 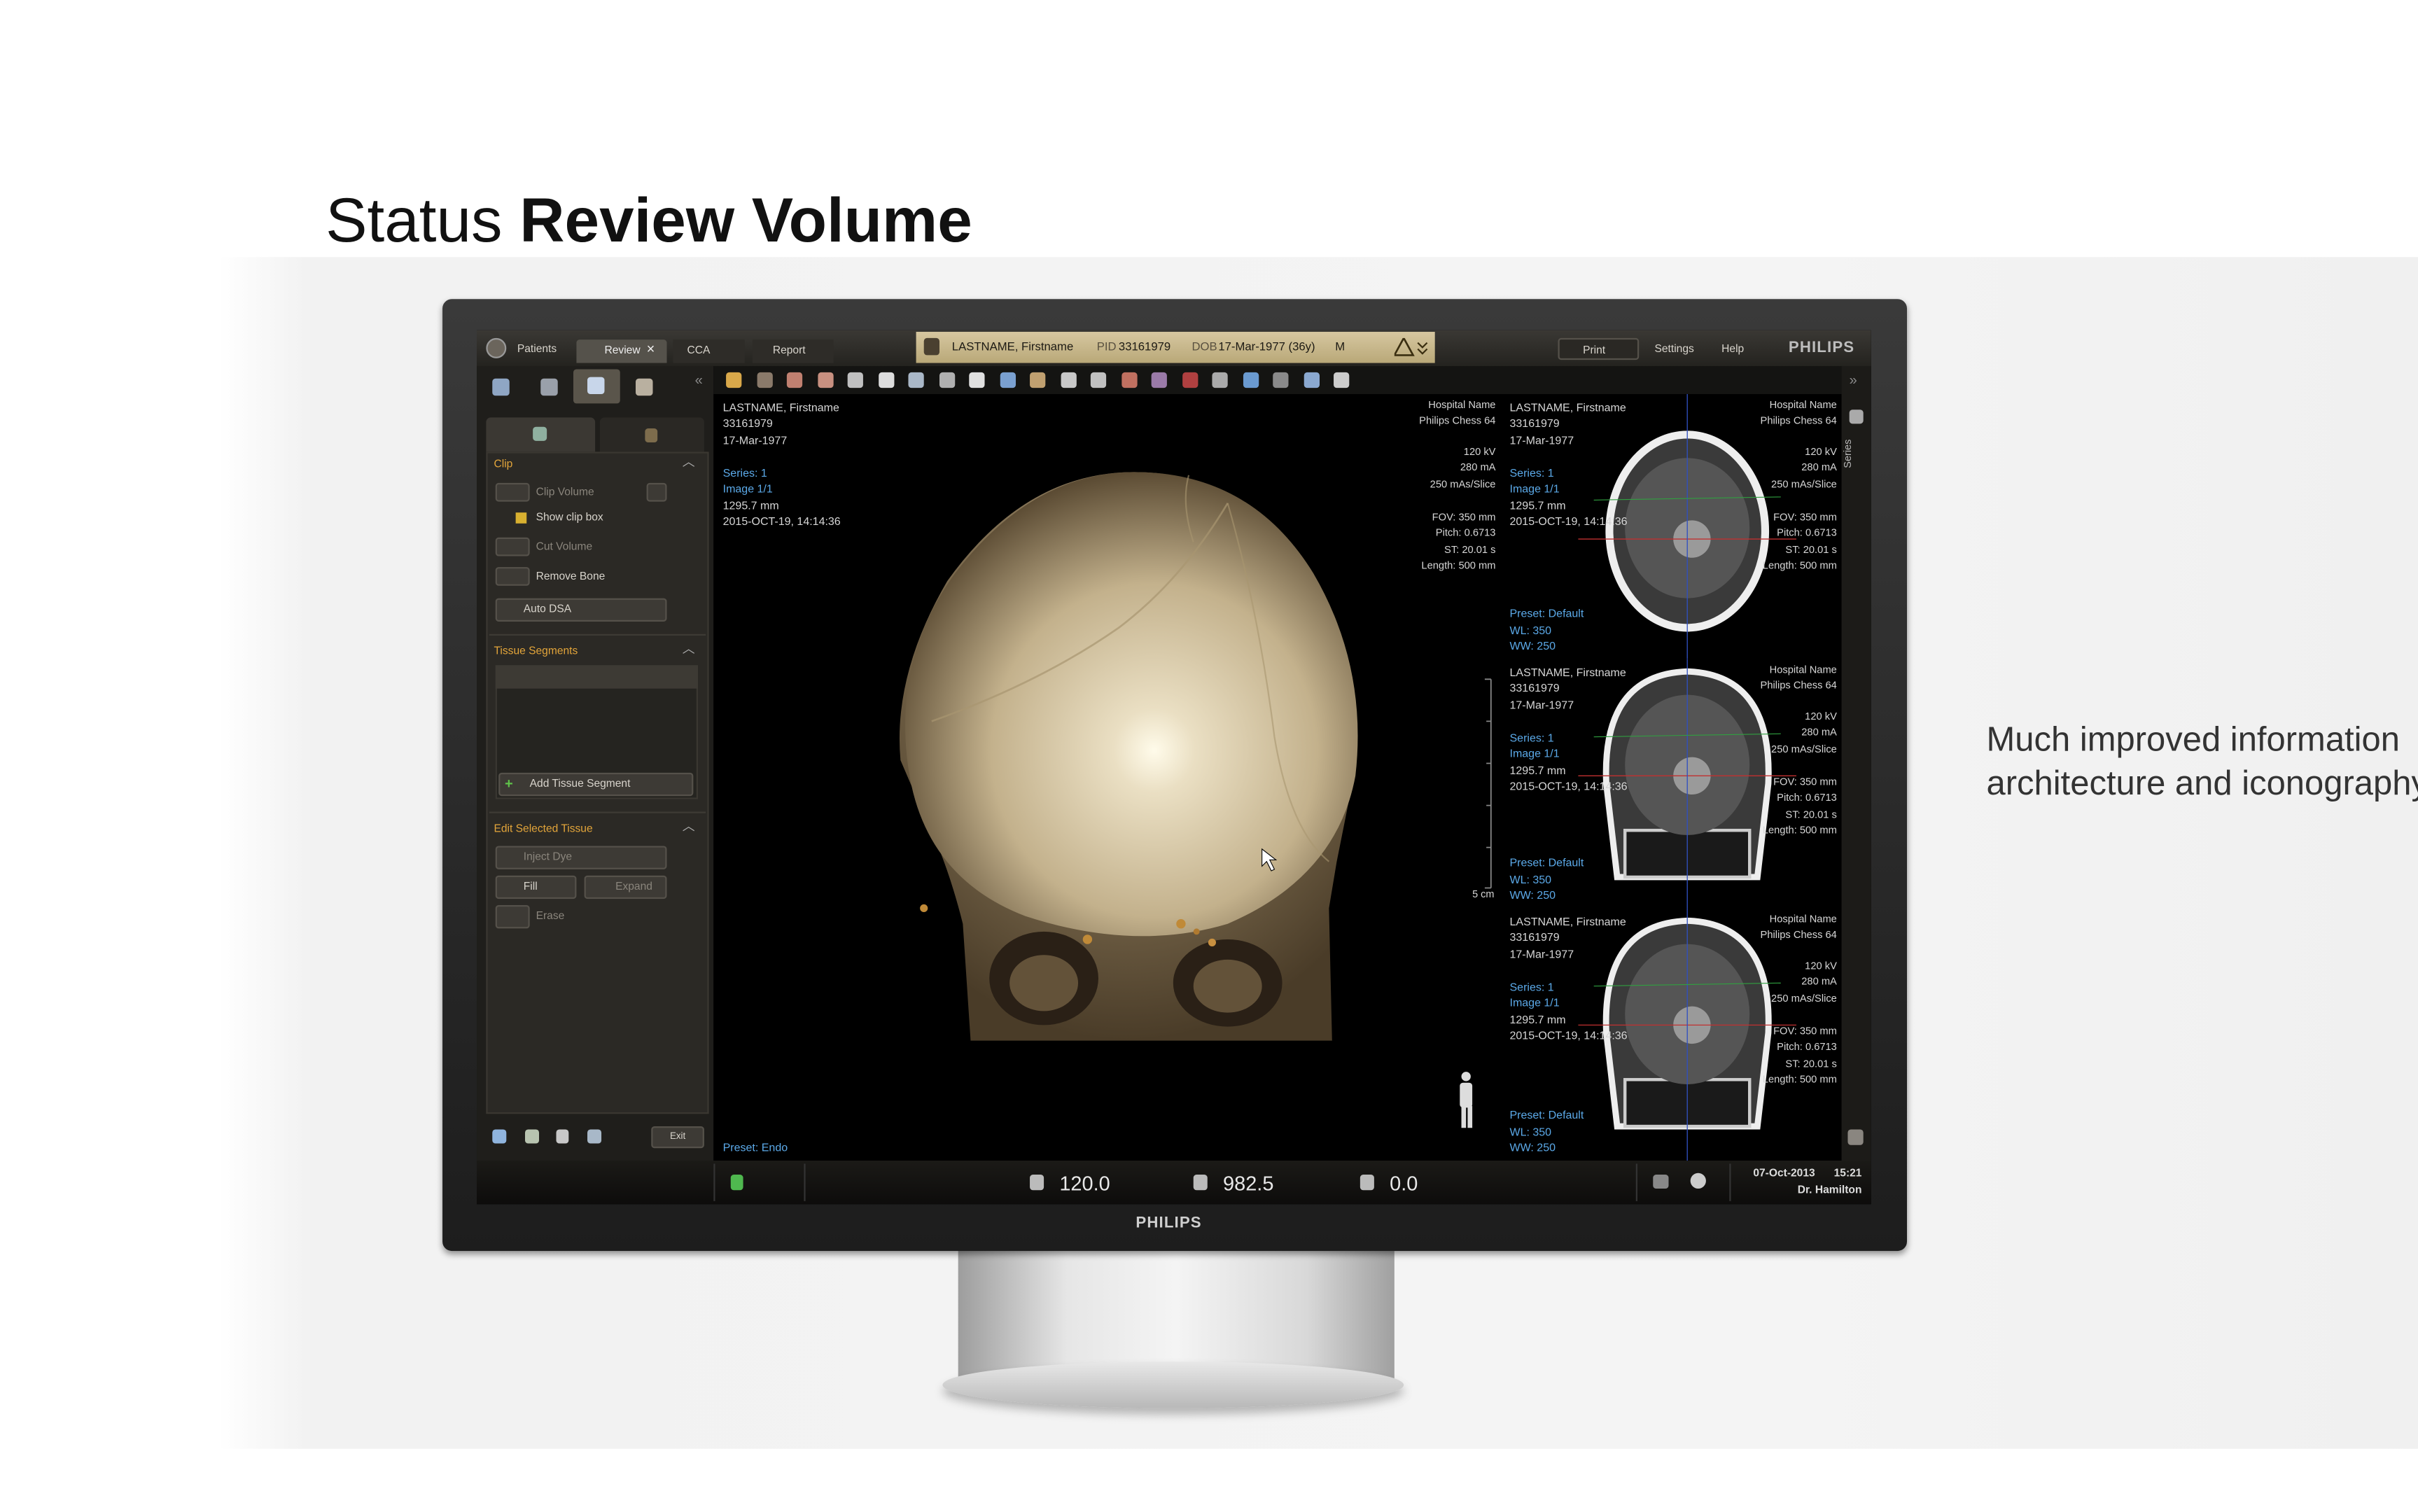 What do you see at coordinates (503, 465) in the screenshot?
I see `section-title: Clip` at bounding box center [503, 465].